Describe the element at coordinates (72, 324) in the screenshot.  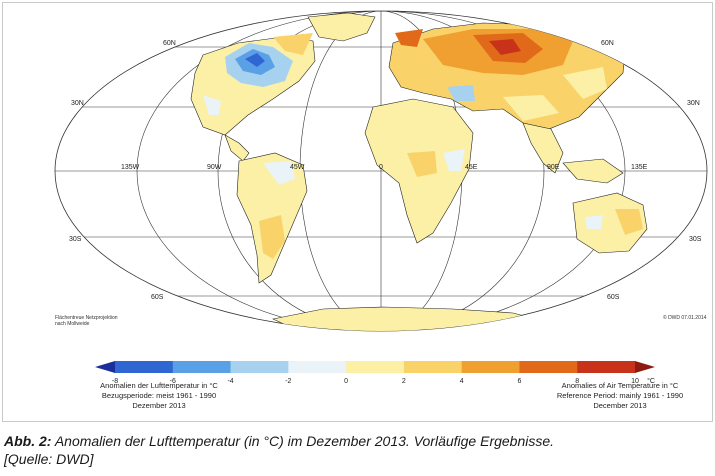
I see `projection-note-line2: nach Mollweide` at that location.